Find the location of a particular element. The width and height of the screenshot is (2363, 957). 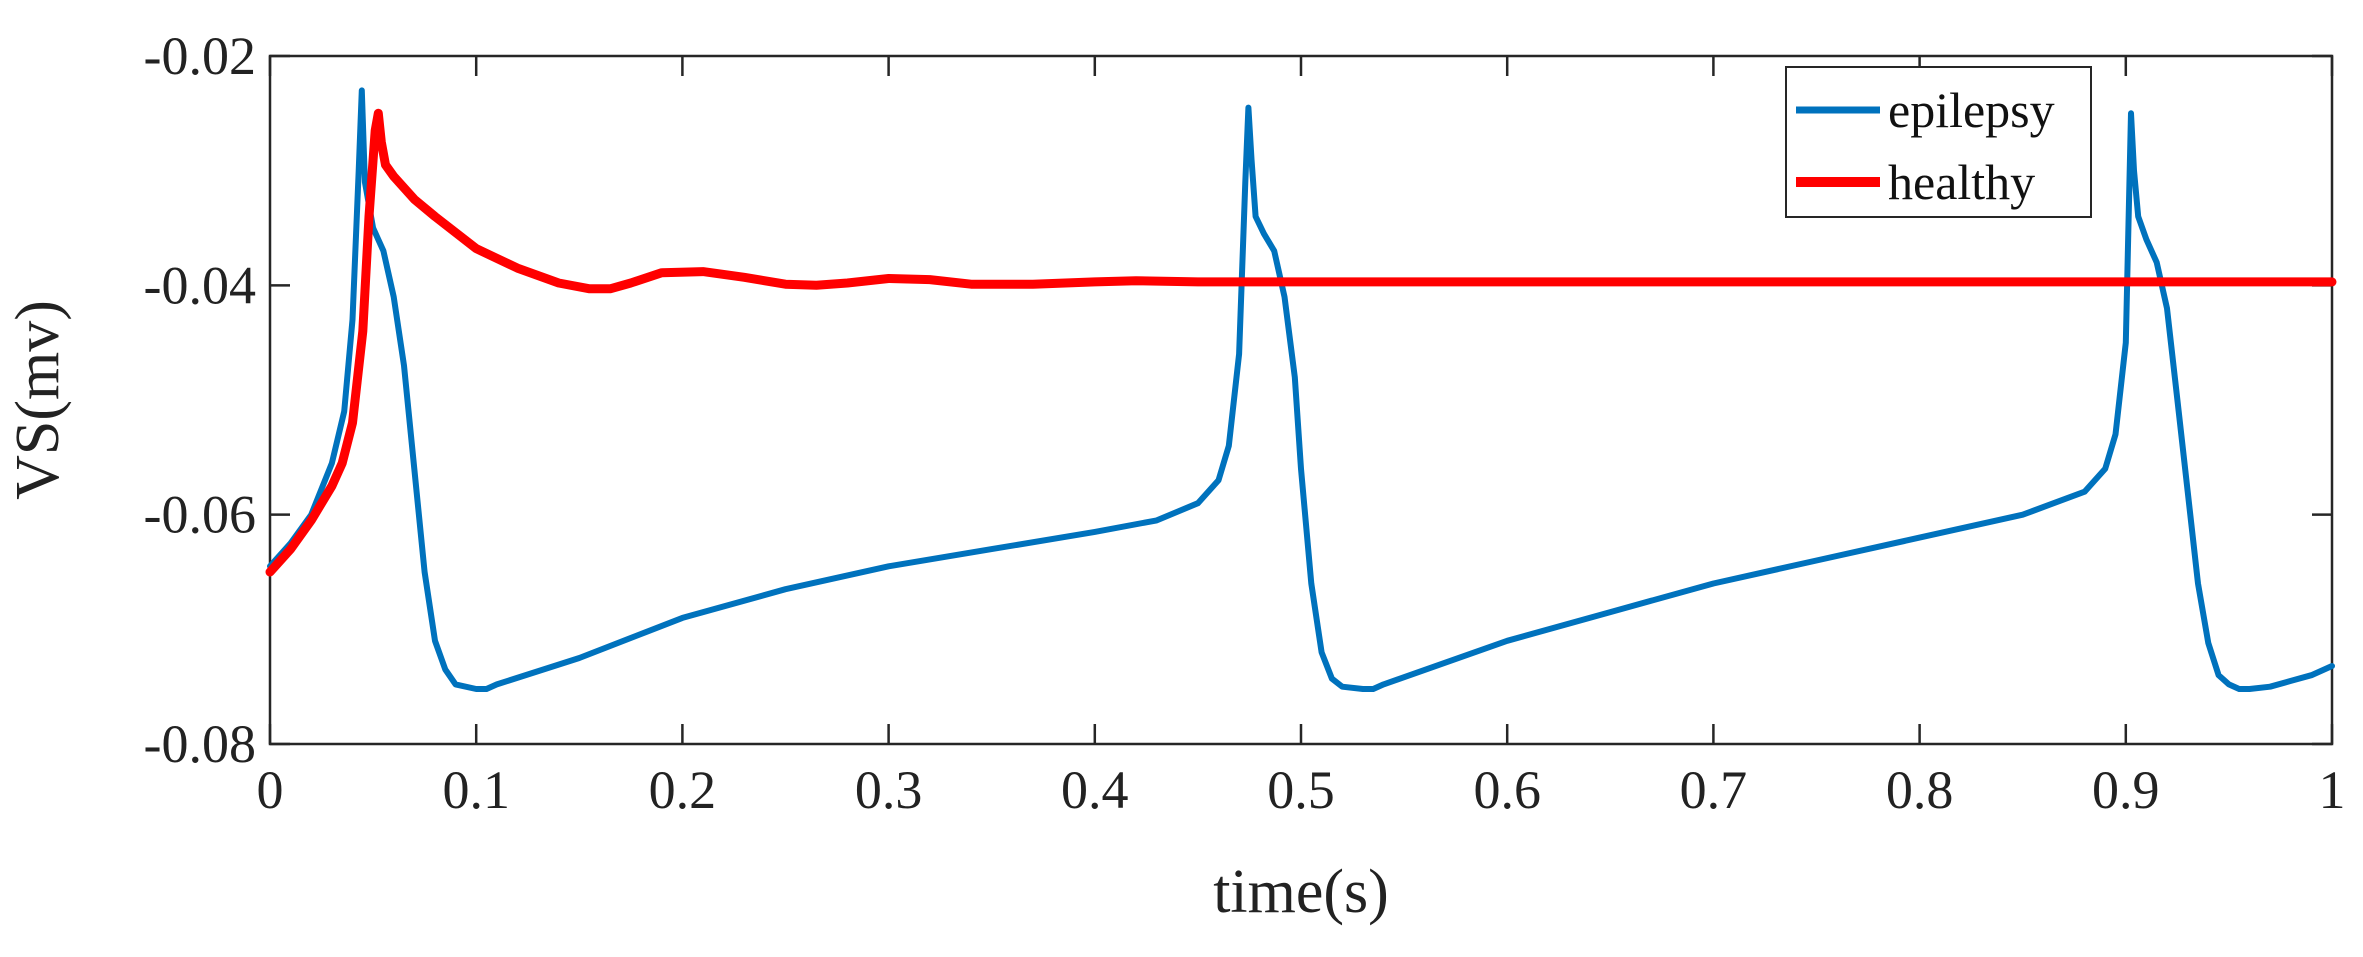

x-tick-label: 1 is located at coordinates (2332, 790).